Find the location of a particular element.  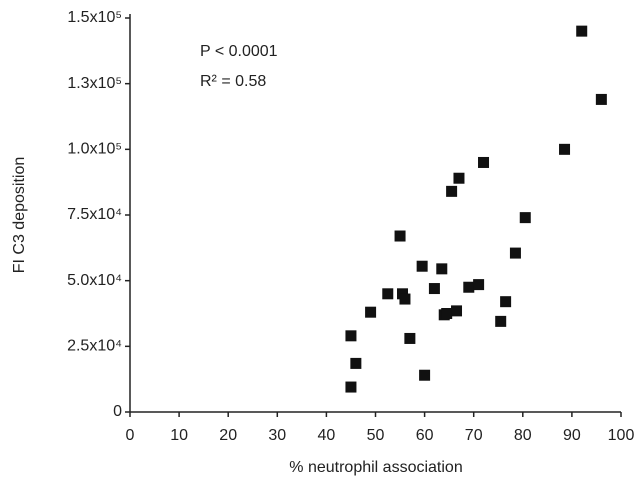

x-axis-label: % neutrophil association is located at coordinates (375, 467).